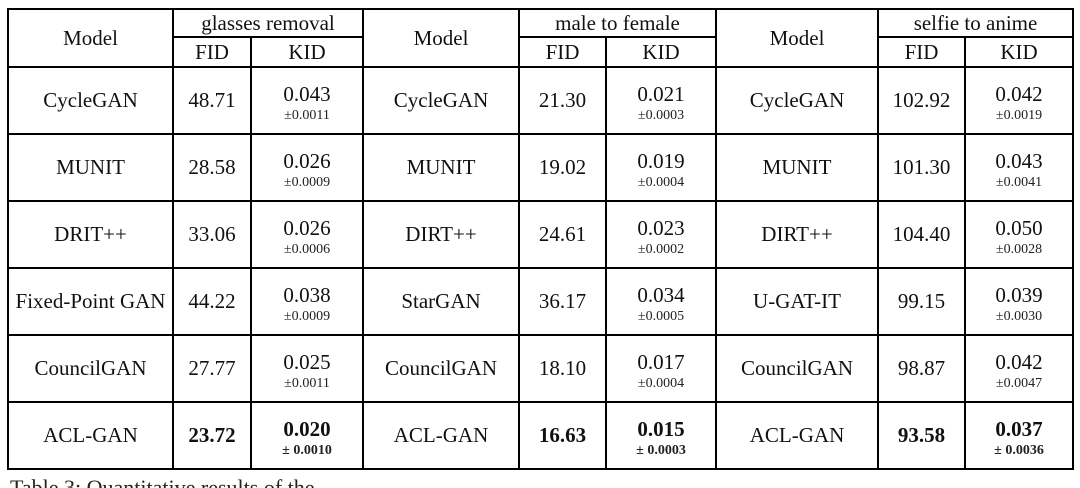 Image resolution: width=1080 pixels, height=488 pixels. I want to click on fid-value: 99.15, so click(921, 301).